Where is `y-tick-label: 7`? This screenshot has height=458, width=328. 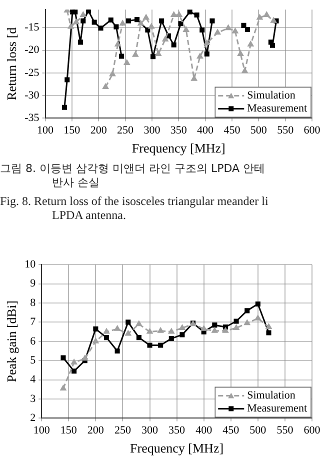
y-tick-label: 7 is located at coordinates (33, 322).